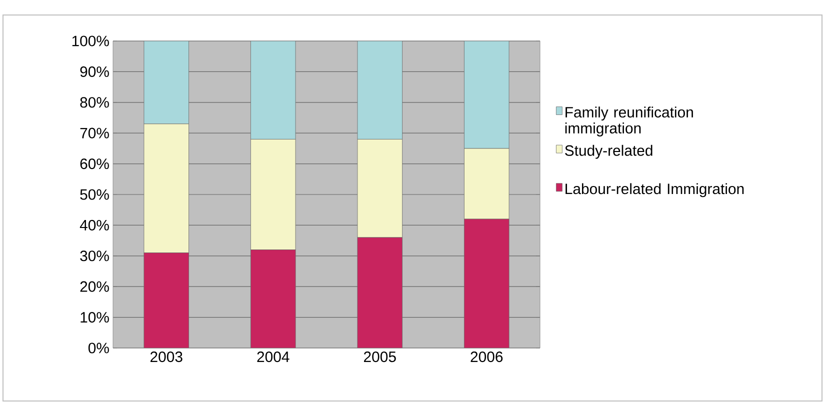 The image size is (825, 403). Describe the element at coordinates (94, 256) in the screenshot. I see `y-tick-label: 30%` at that location.